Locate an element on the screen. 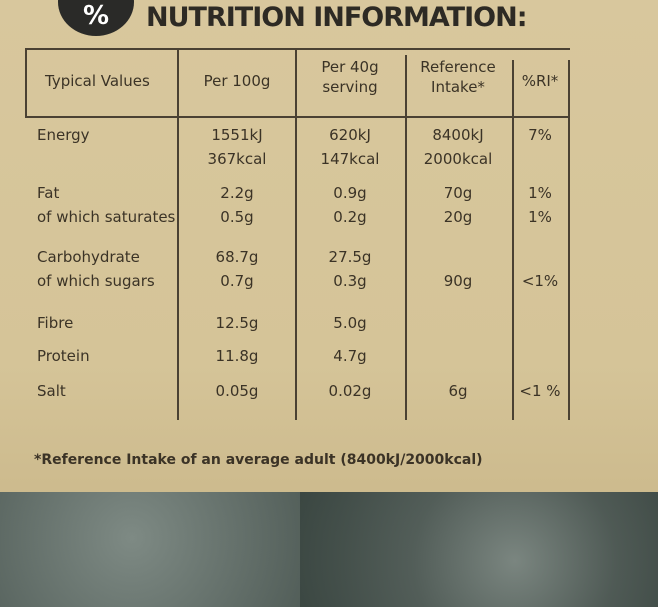 The image size is (658, 607). cell-value: 11.8g is located at coordinates (237, 356).